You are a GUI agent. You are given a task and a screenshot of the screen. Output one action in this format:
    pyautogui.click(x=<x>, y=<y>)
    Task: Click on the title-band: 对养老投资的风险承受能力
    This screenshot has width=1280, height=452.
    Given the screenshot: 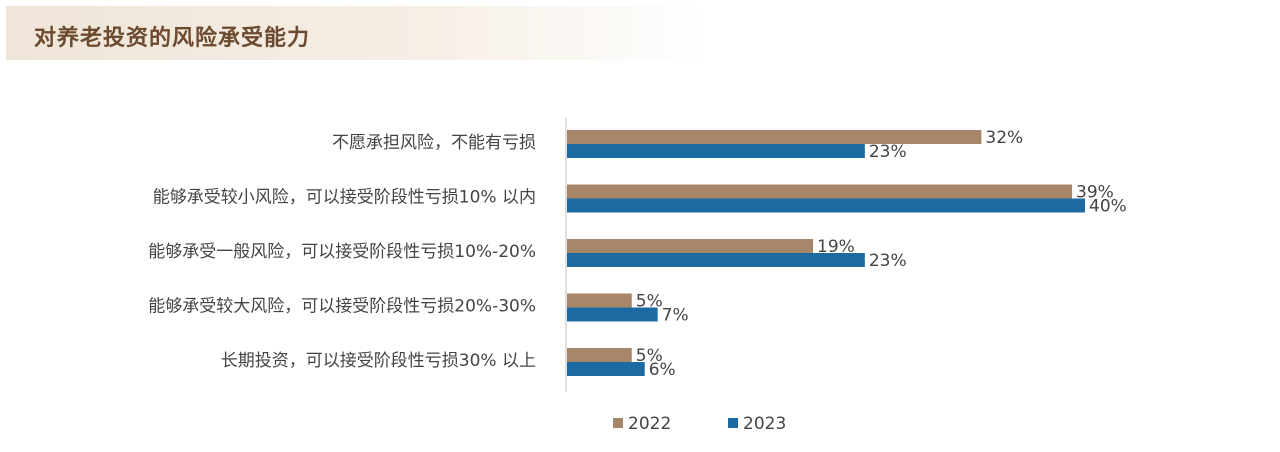 What is the action you would take?
    pyautogui.click(x=356, y=33)
    